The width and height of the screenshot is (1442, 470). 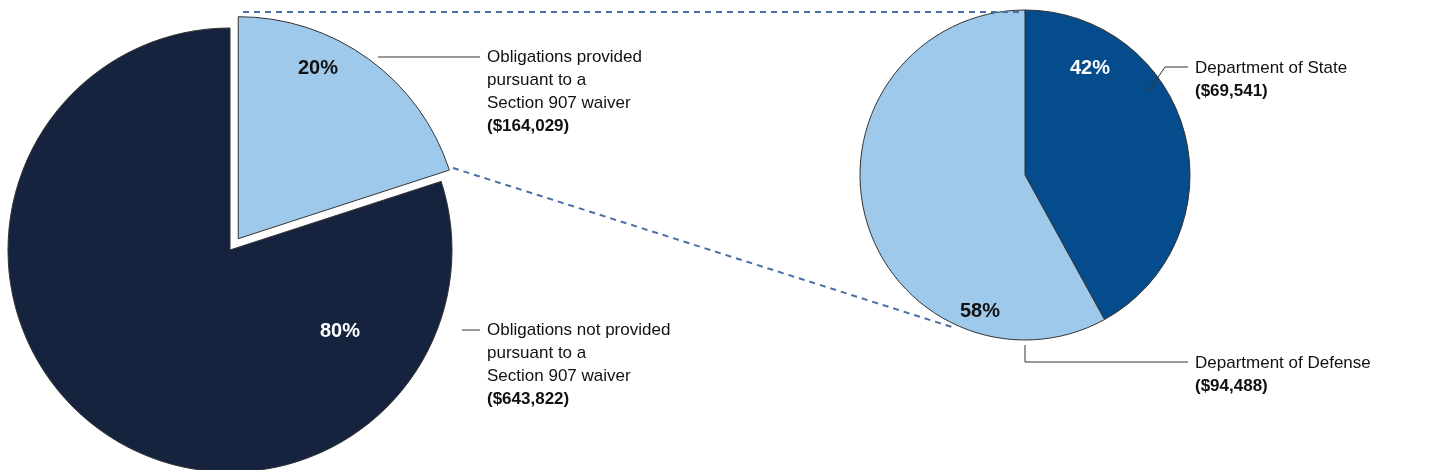 I want to click on slice-label: Department of Defense ($94,488), so click(x=1283, y=374).